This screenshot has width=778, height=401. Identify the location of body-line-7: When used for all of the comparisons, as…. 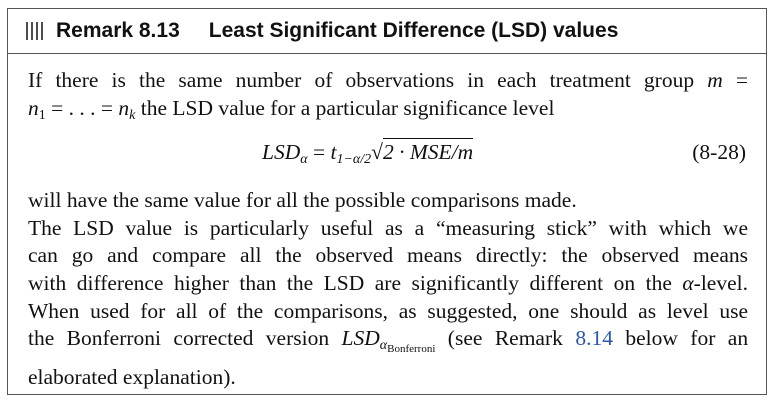
(388, 310).